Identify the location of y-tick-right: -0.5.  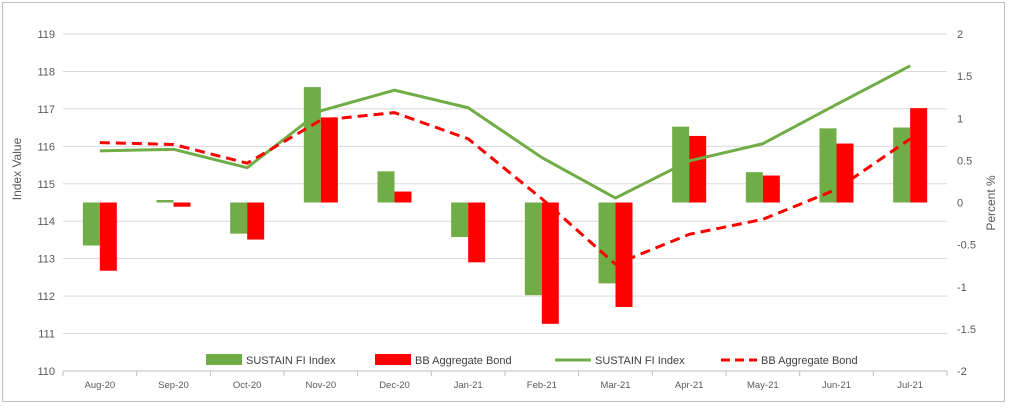
(966, 246).